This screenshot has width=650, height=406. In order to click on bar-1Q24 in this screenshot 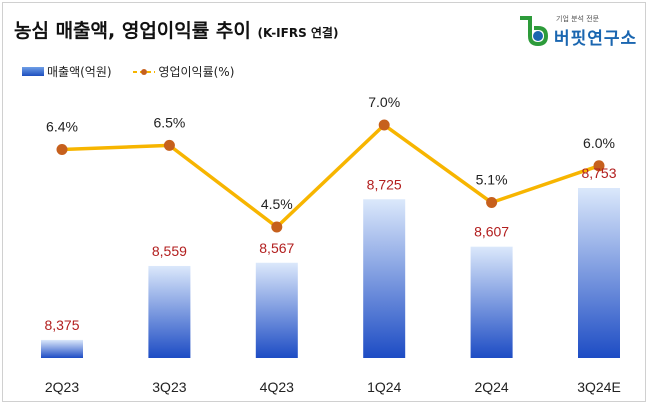, I will do `click(384, 278)`.